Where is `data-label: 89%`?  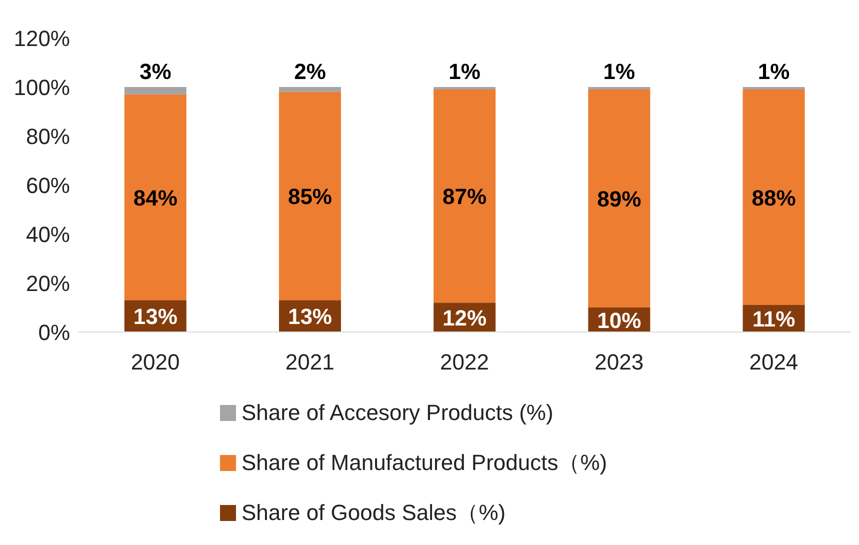
data-label: 89% is located at coordinates (619, 199).